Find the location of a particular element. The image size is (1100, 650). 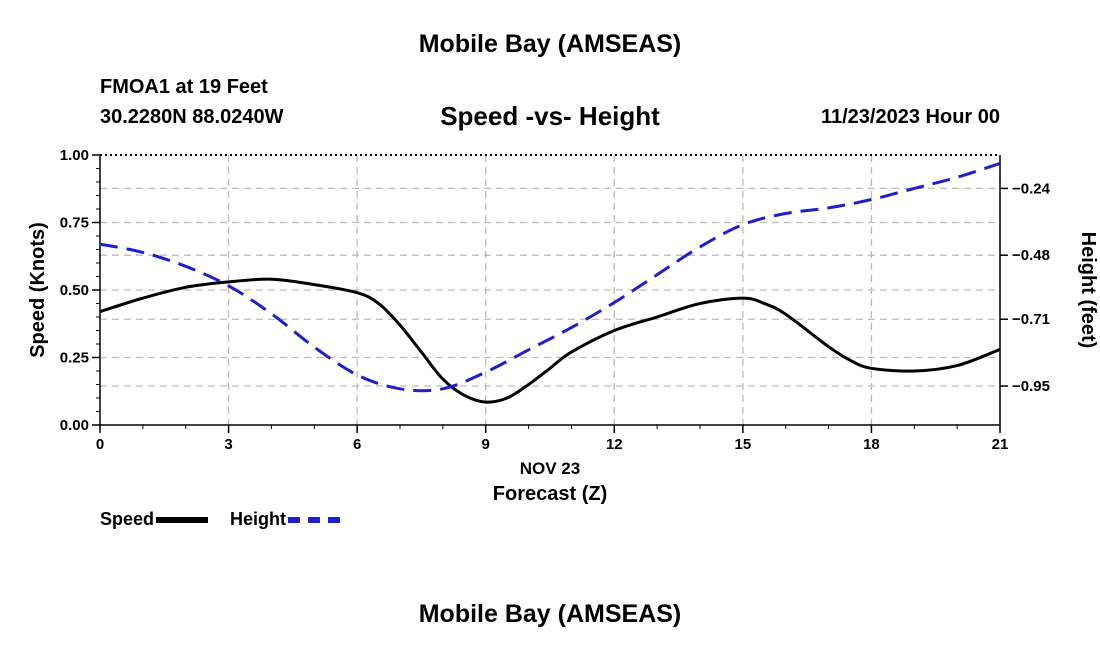

legend-speed-label: Speed is located at coordinates (127, 519).